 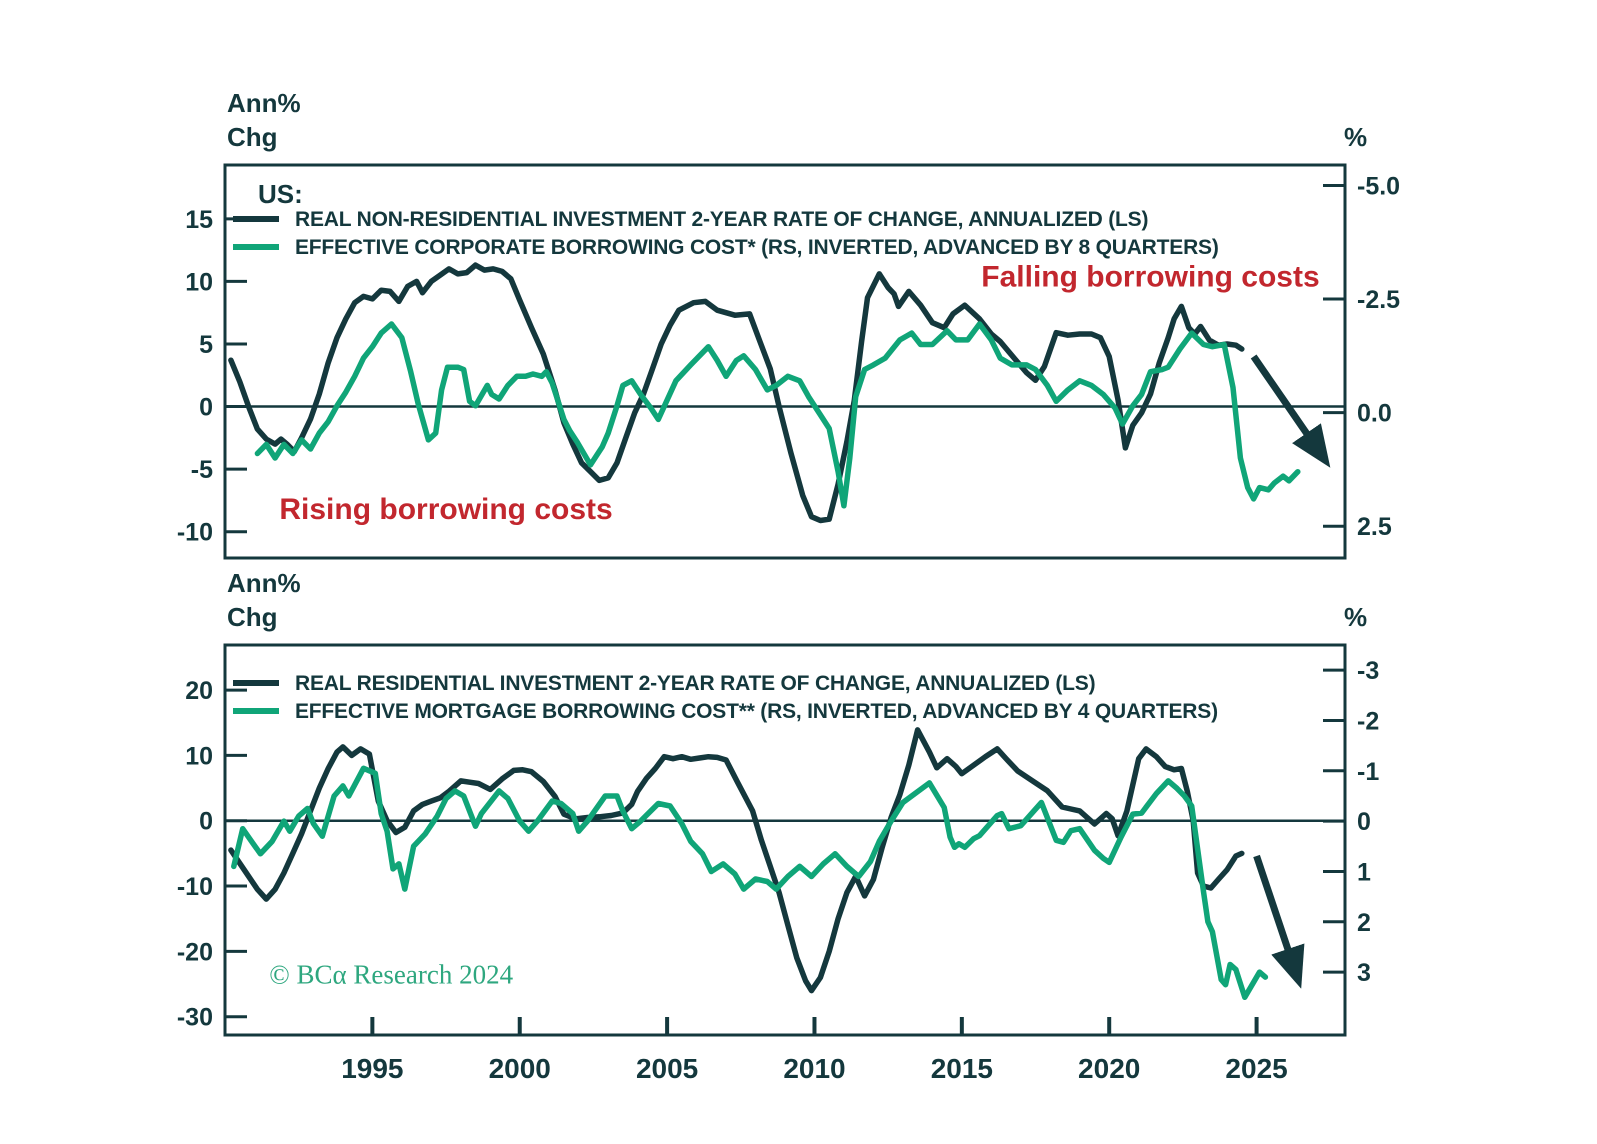 I want to click on x-axis-year-label: 2020, so click(x=1109, y=1068).